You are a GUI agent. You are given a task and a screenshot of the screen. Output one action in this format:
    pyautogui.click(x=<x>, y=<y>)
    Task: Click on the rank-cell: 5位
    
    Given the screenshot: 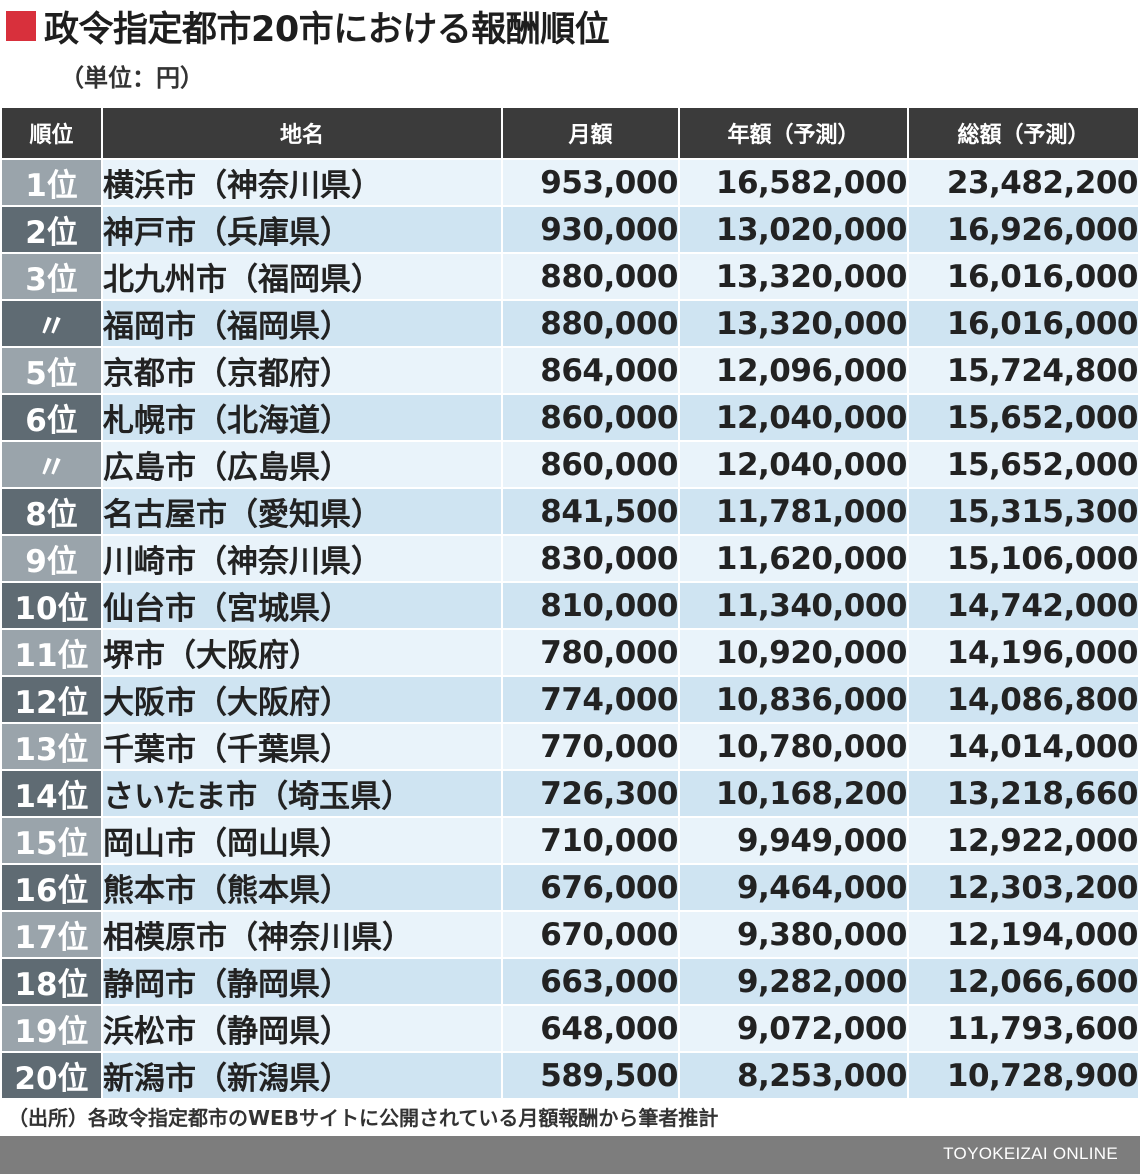 What is the action you would take?
    pyautogui.click(x=52, y=371)
    